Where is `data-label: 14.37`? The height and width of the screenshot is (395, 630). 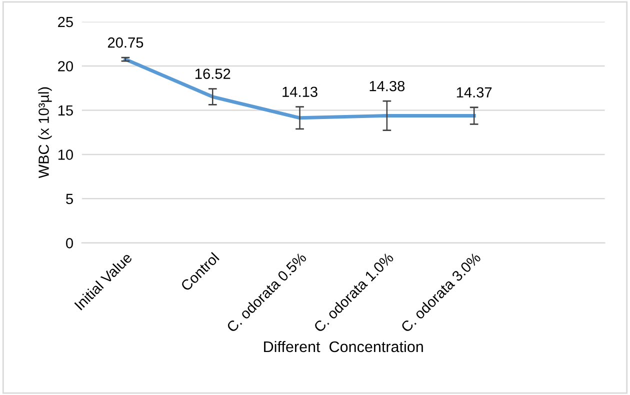
data-label: 14.37 is located at coordinates (474, 92).